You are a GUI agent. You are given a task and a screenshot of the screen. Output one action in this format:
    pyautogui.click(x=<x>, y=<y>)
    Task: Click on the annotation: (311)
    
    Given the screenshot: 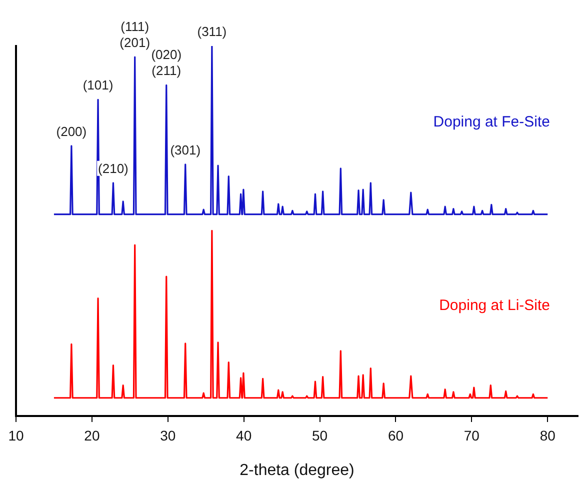 What is the action you would take?
    pyautogui.click(x=212, y=31)
    